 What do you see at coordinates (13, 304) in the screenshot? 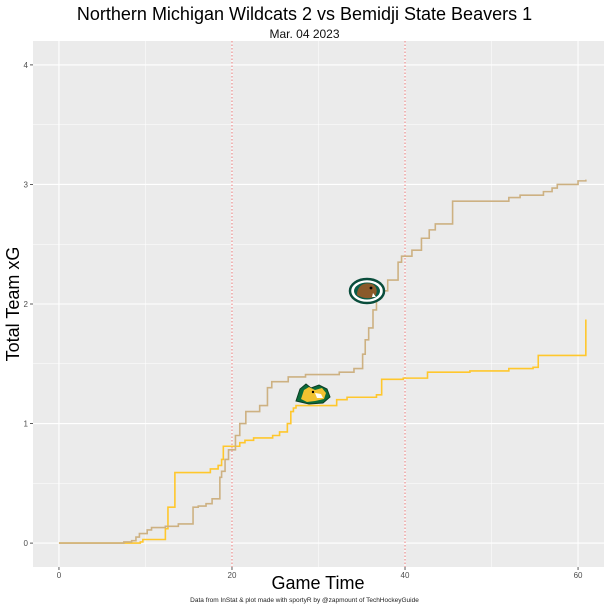
I see `y-axis-title: Total Team xG` at bounding box center [13, 304].